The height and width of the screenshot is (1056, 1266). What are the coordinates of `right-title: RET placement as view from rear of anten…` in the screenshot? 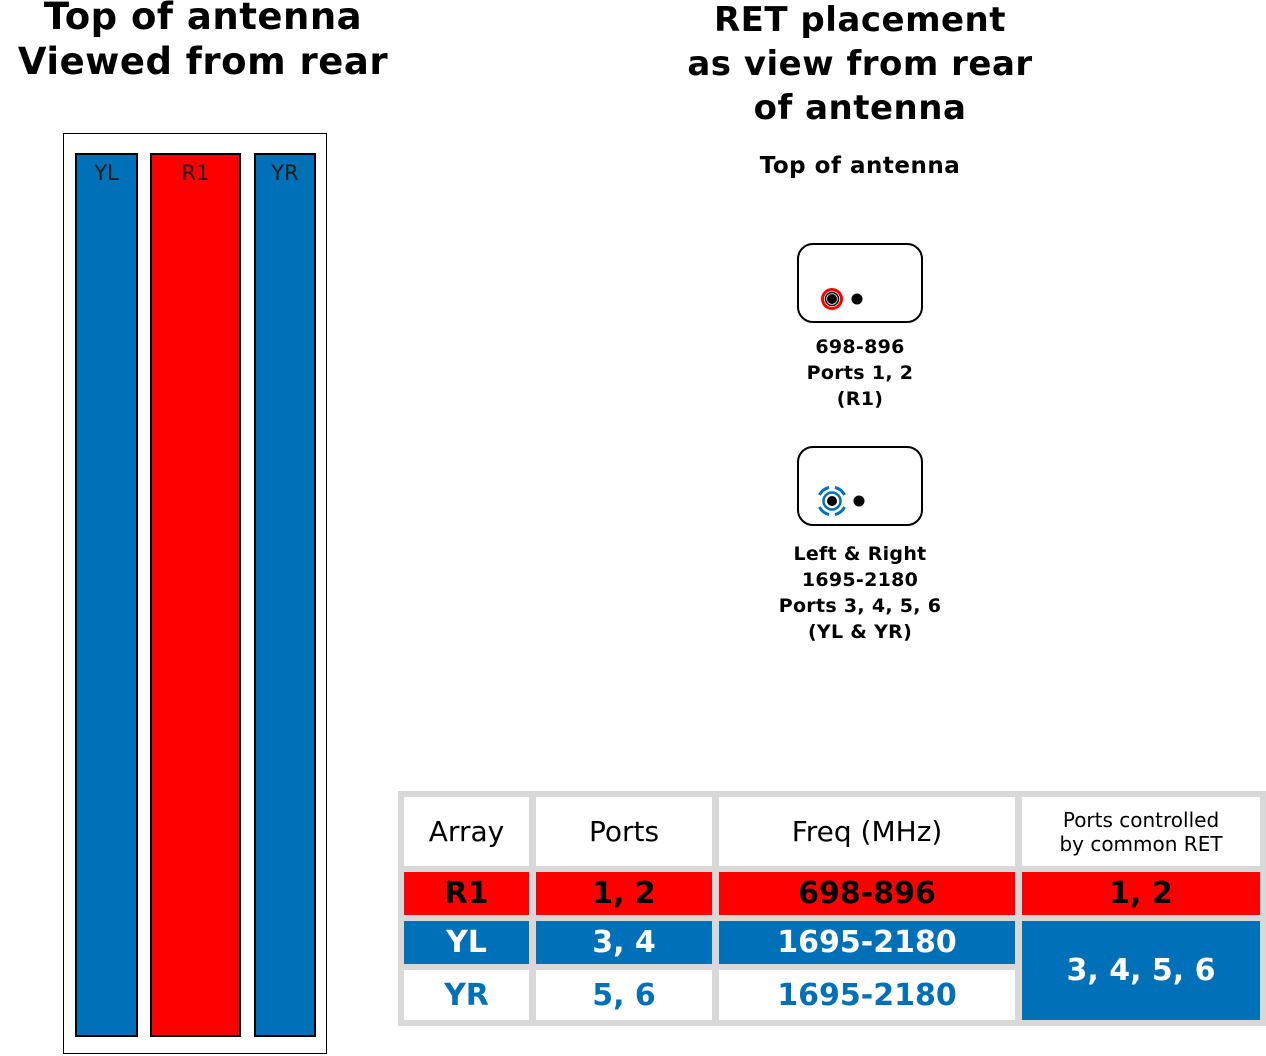 It's located at (860, 65).